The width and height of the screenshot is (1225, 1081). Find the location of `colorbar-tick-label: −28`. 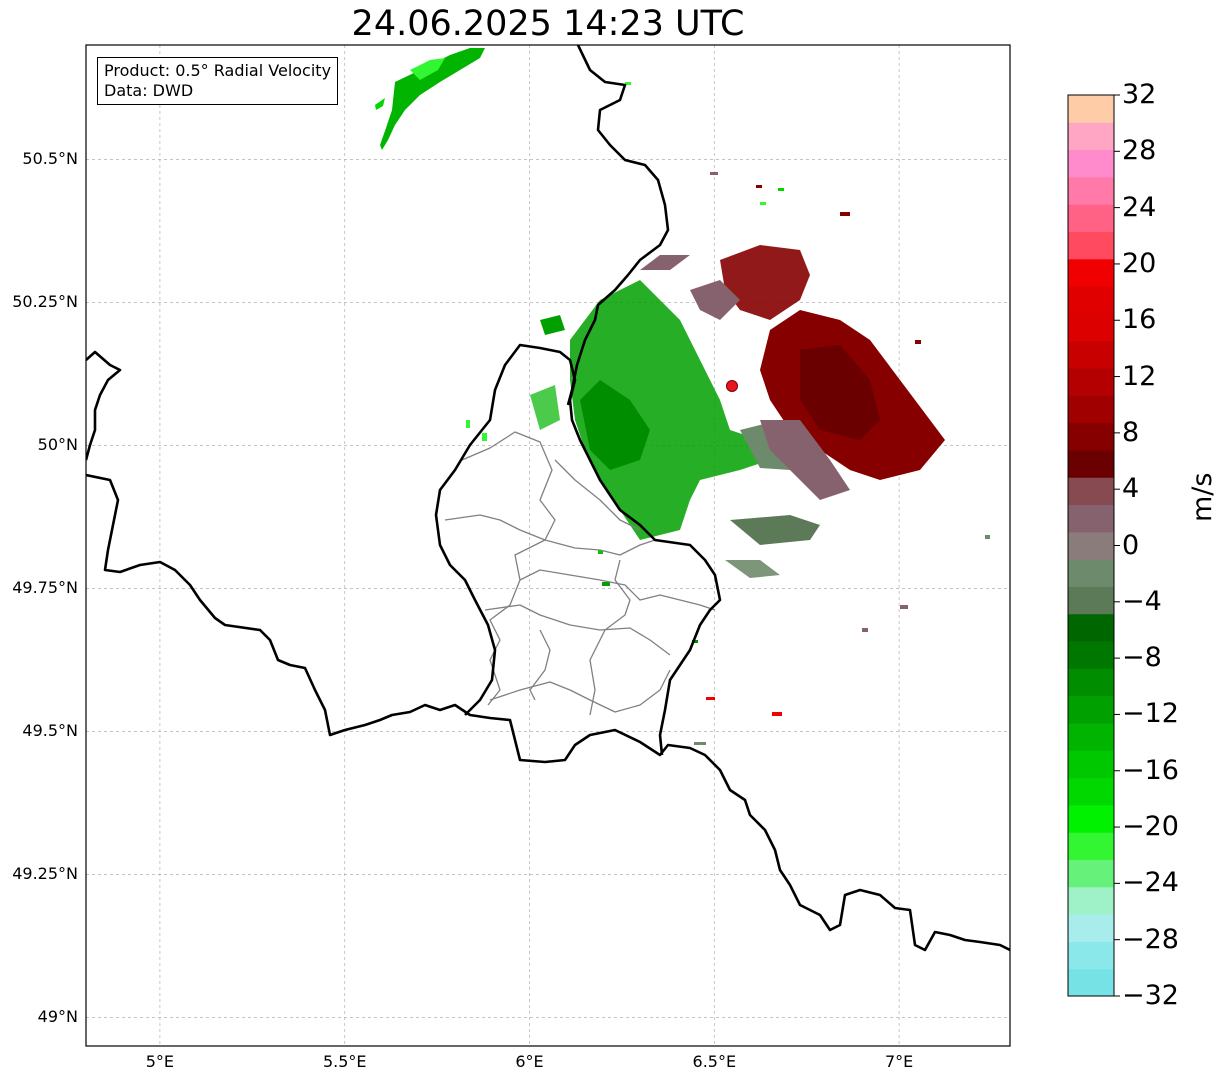

colorbar-tick-label: −28 is located at coordinates (1150, 939).